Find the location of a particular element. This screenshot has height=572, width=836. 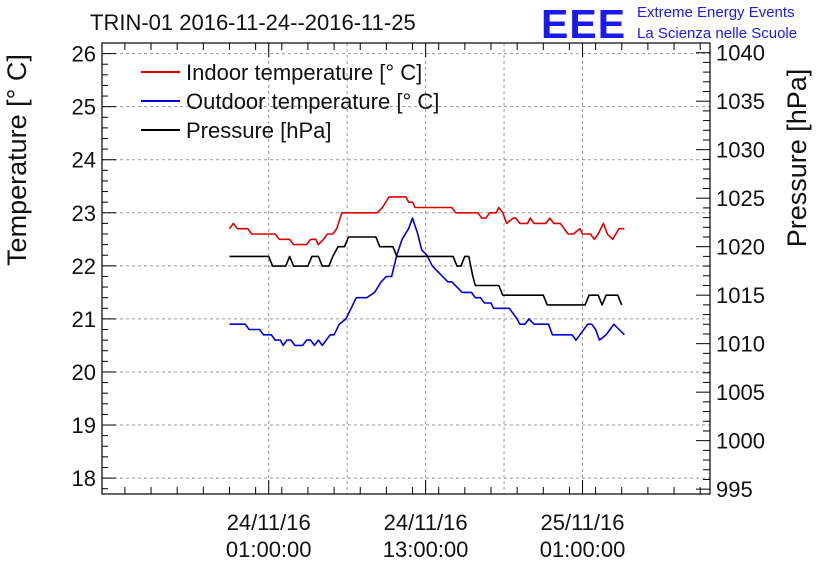

y-left-tick-label: 19 is located at coordinates (84, 425).